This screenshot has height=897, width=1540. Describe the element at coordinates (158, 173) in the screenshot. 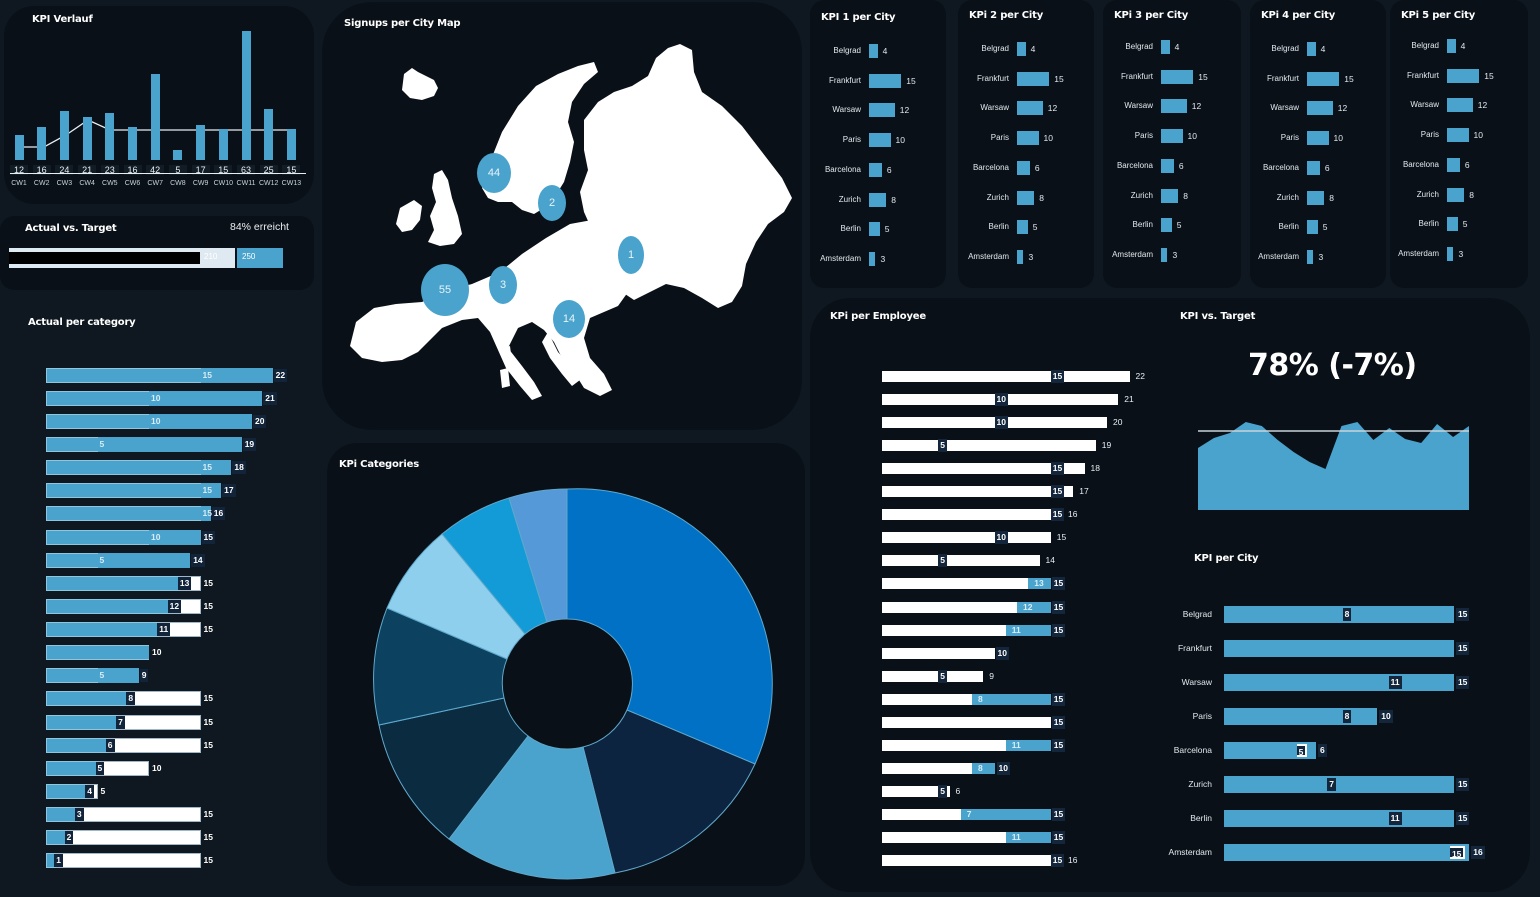

I see `kpi-verlauf-axis` at that location.